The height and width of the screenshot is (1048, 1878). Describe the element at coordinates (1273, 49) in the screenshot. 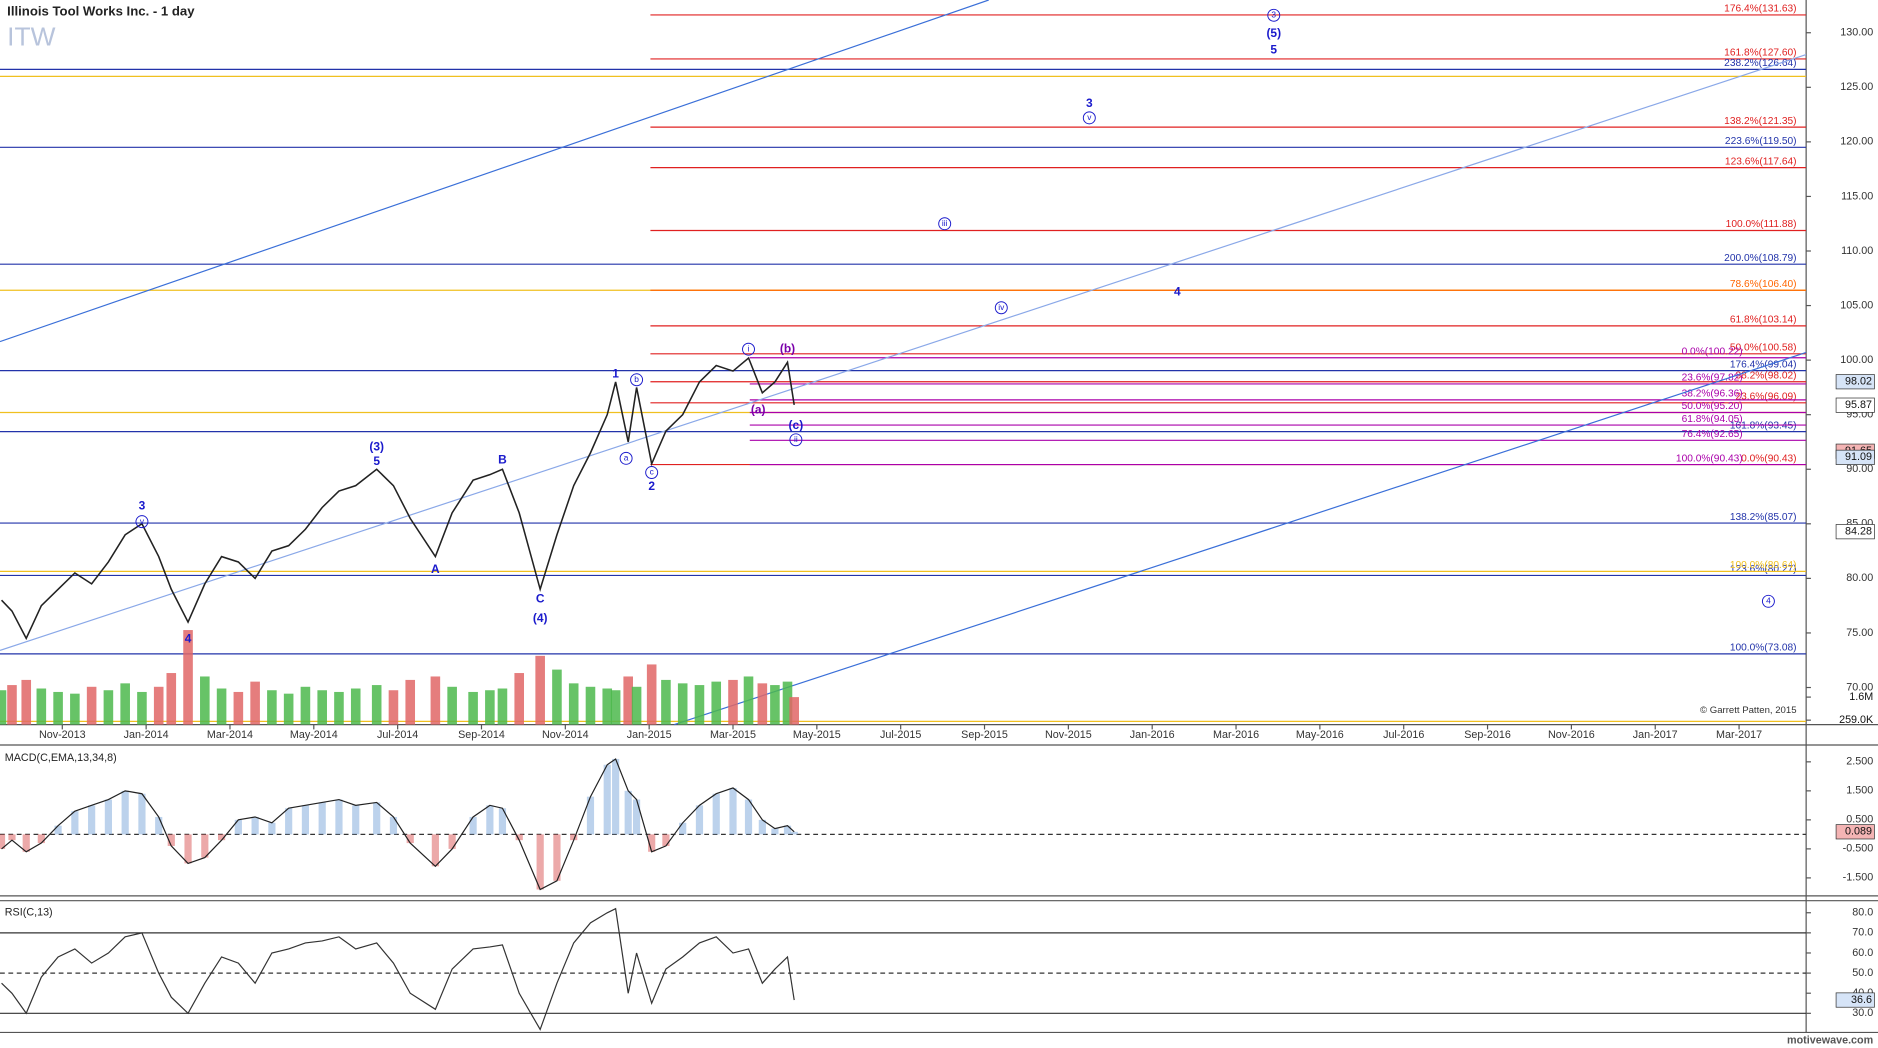

I see `wave-label: 5` at that location.